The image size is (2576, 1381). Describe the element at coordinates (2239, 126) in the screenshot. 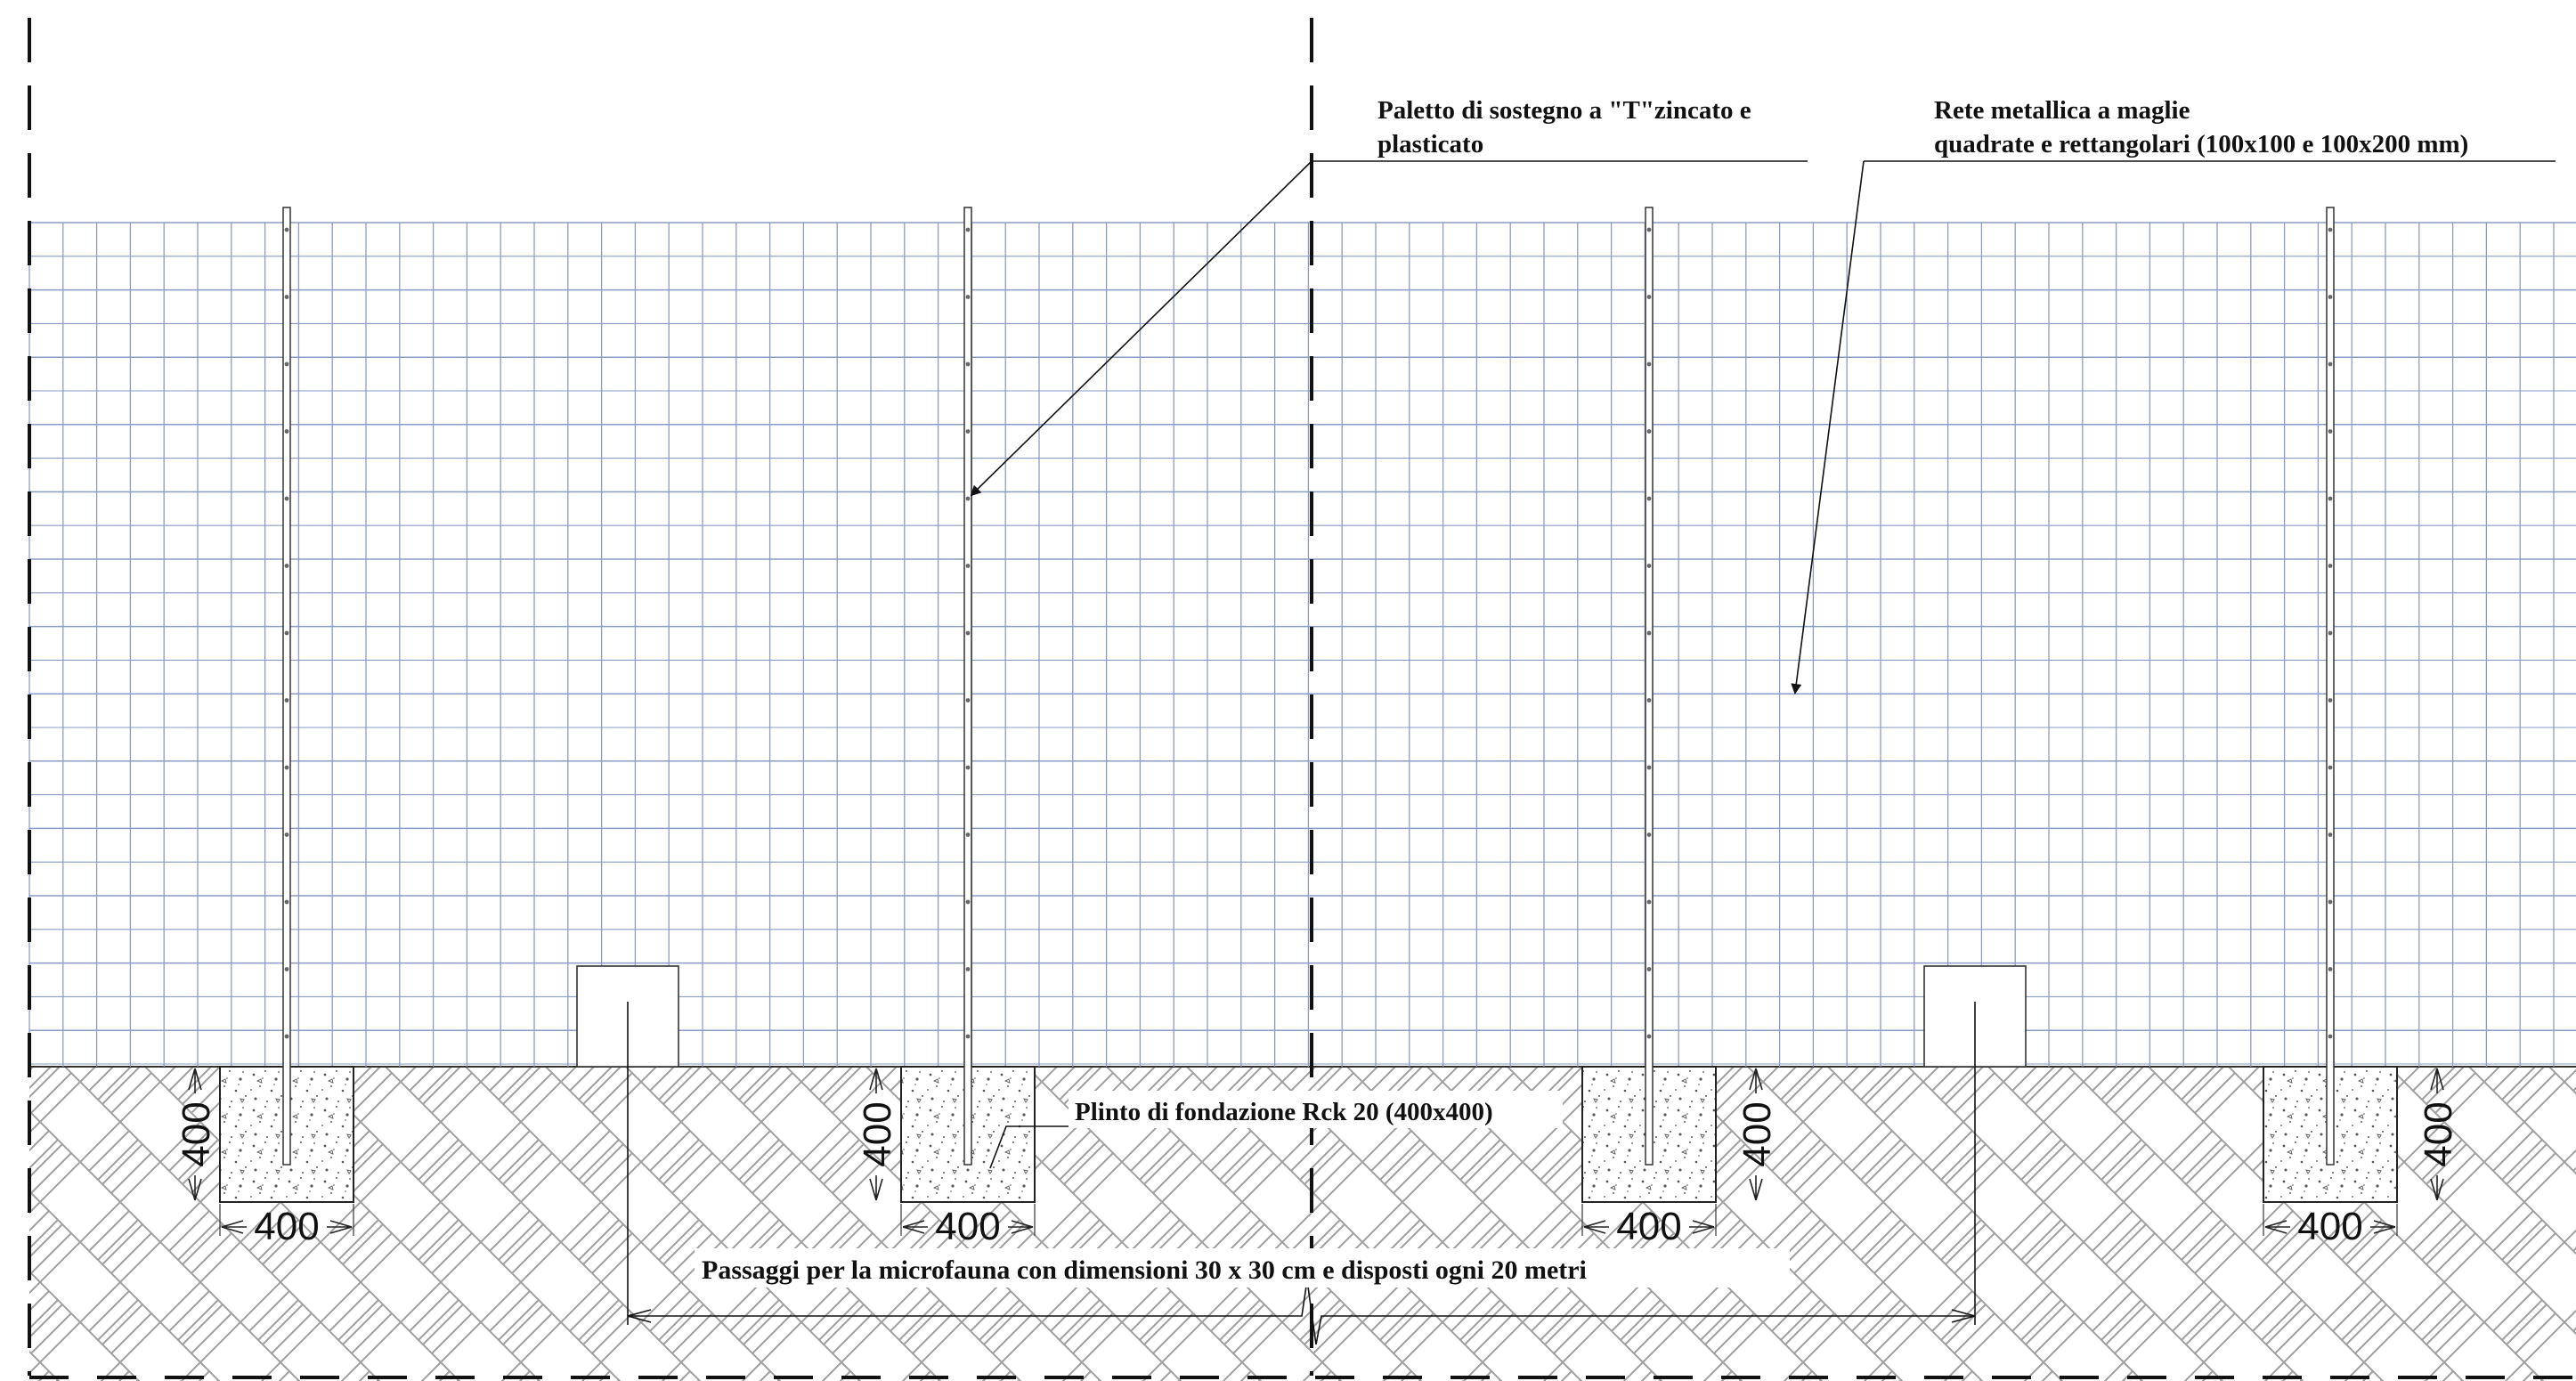

I see `mesh-label-bg` at that location.